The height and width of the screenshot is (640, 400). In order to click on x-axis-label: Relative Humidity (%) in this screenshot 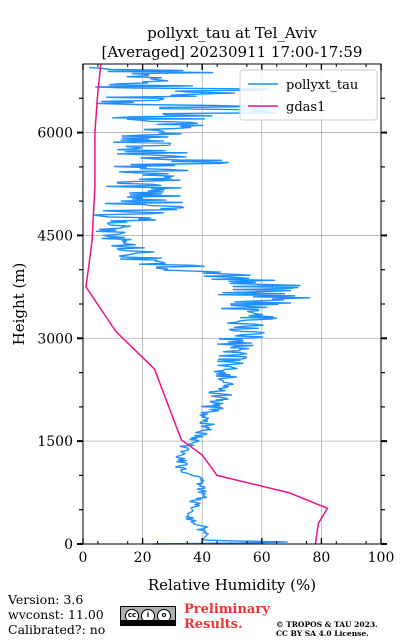, I will do `click(232, 585)`.